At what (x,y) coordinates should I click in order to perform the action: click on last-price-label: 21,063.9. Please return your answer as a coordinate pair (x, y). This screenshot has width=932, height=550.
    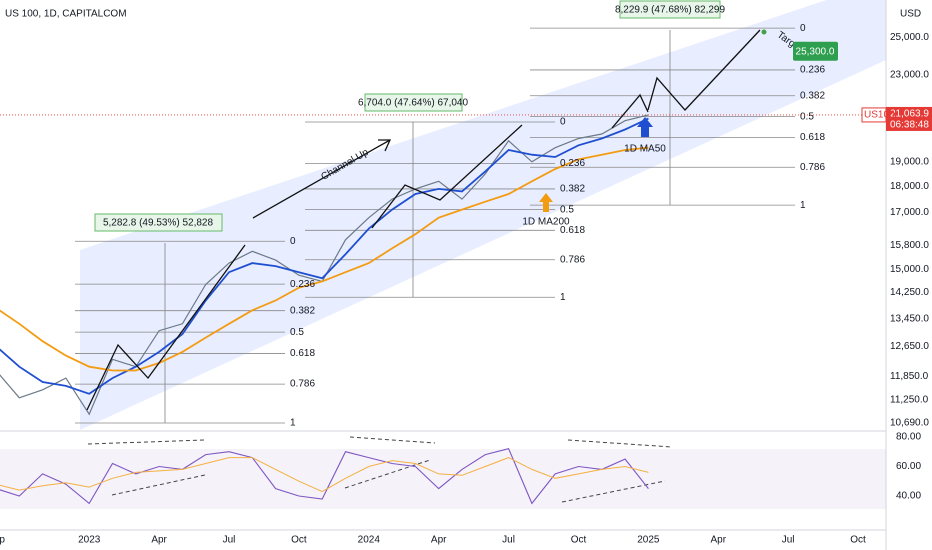
    Looking at the image, I should click on (909, 114).